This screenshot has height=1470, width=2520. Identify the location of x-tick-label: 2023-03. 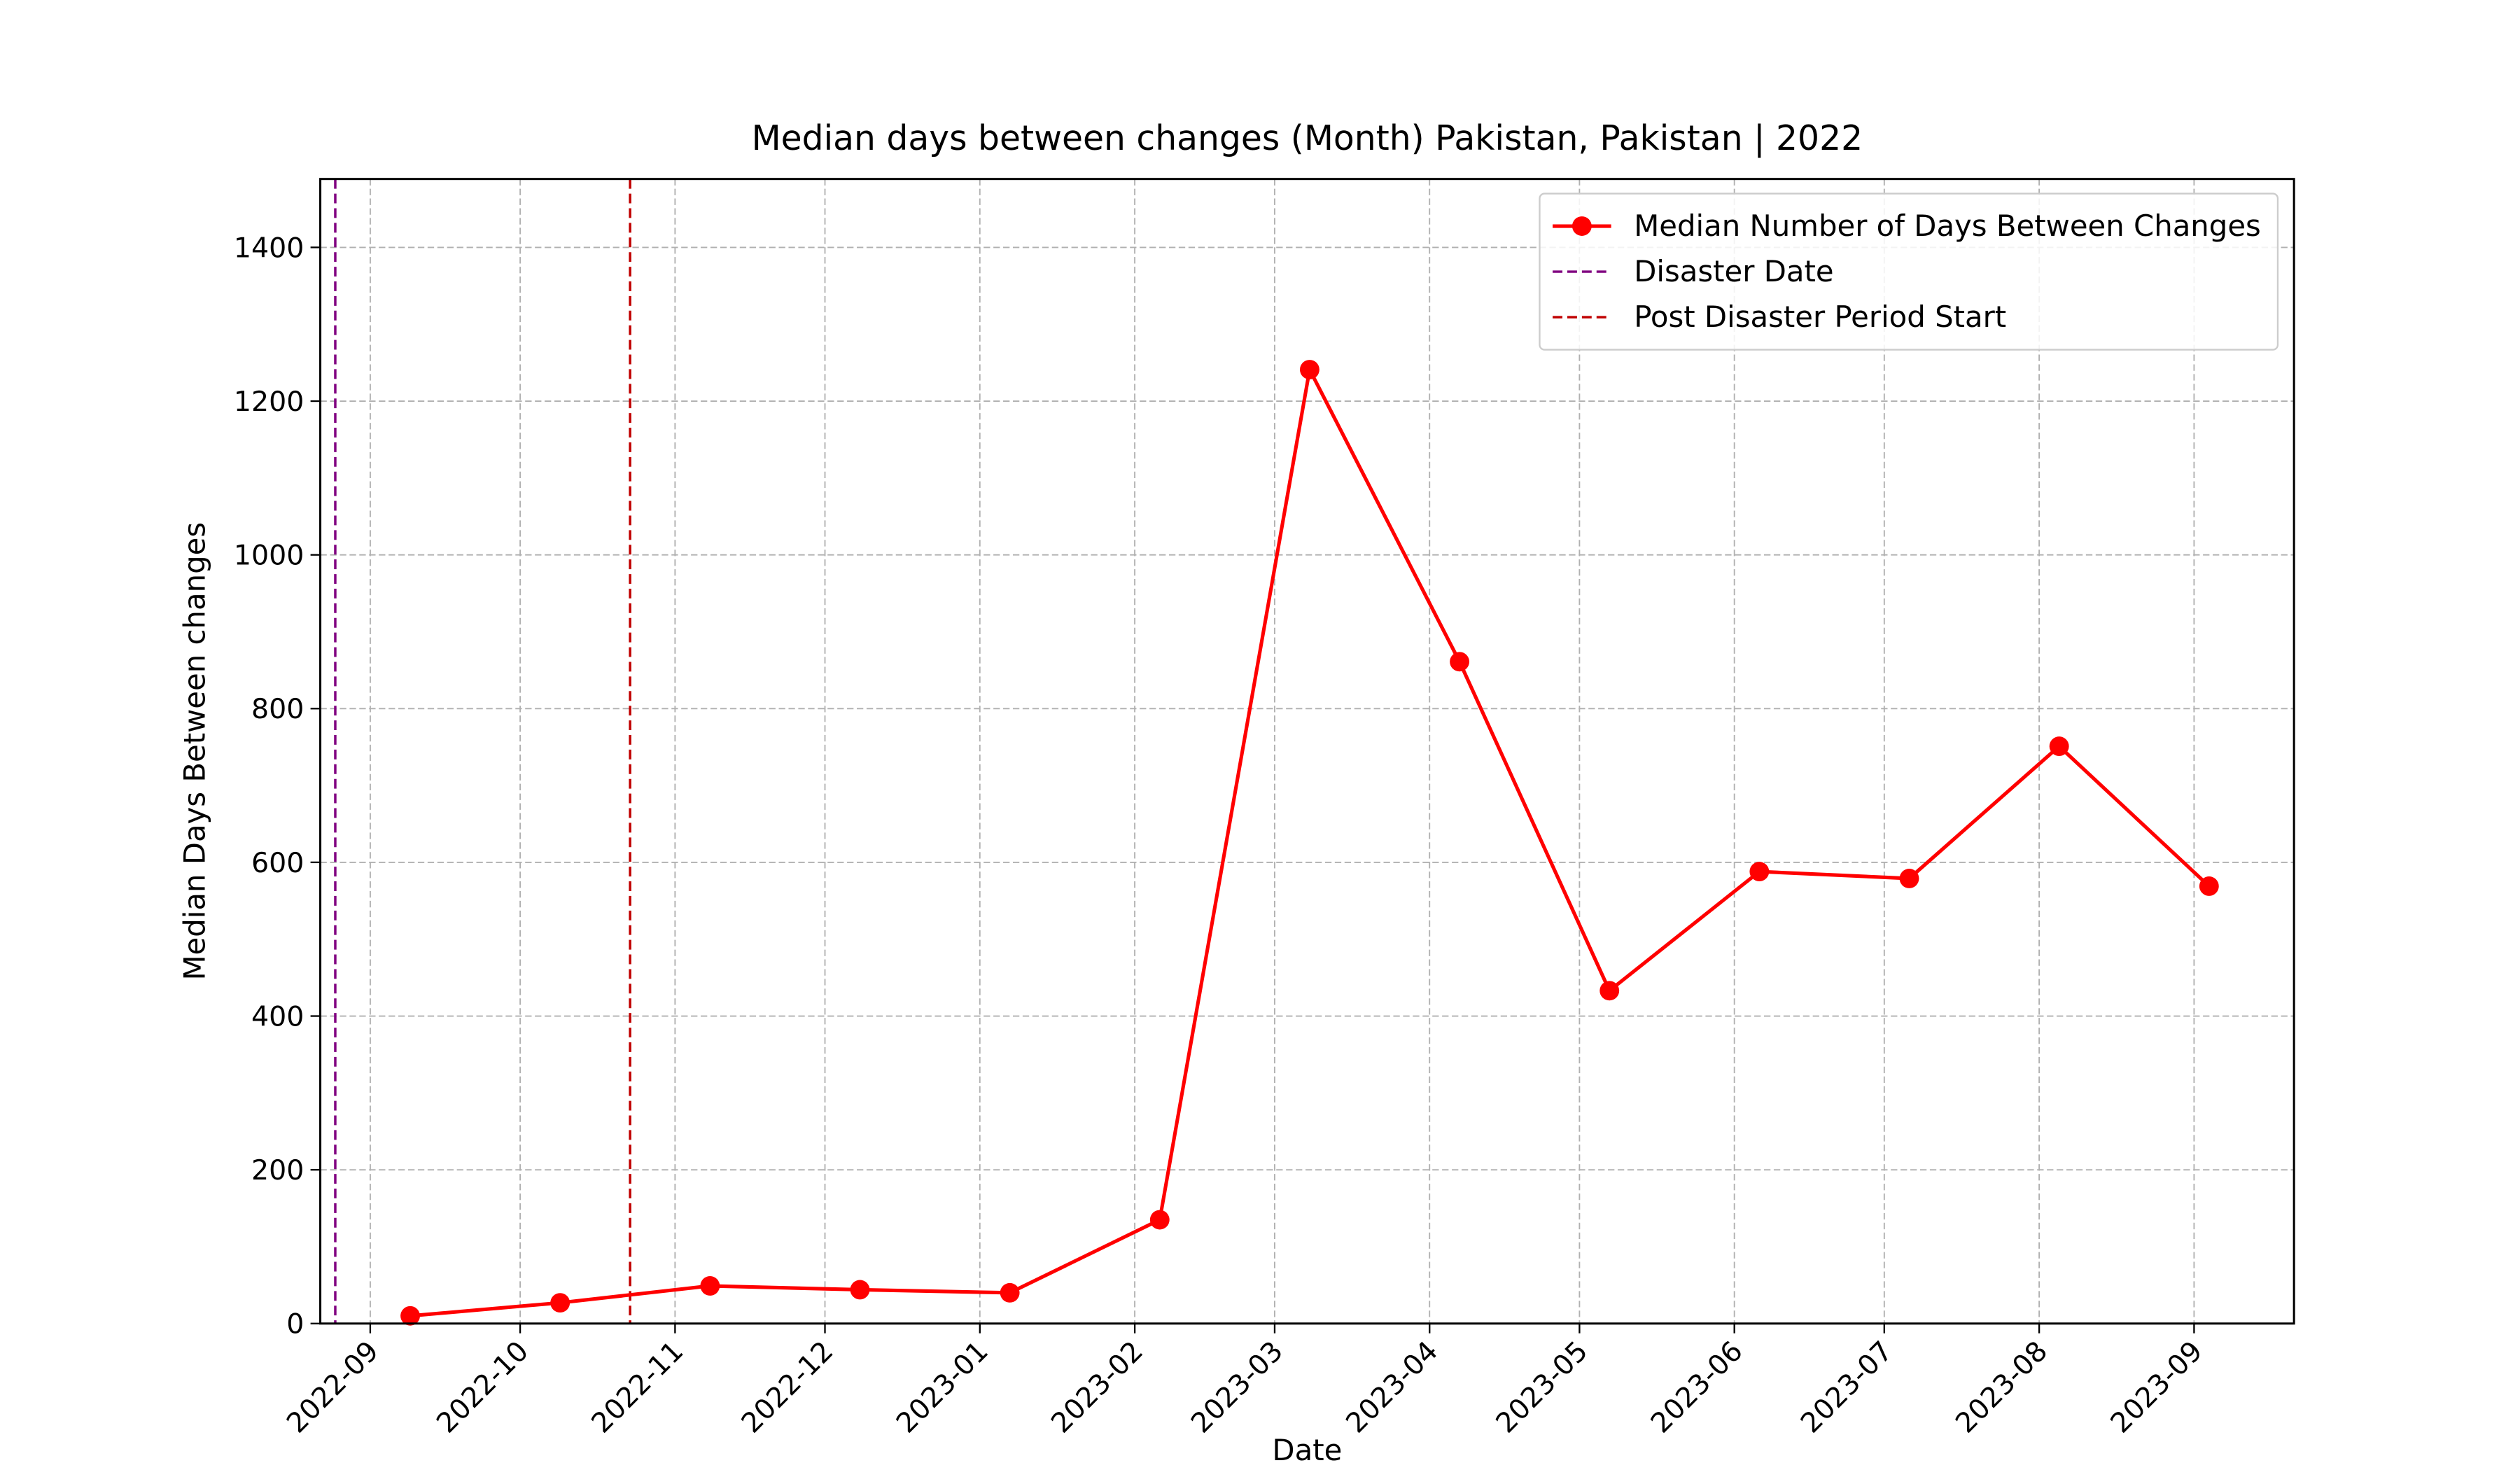
(1237, 1387).